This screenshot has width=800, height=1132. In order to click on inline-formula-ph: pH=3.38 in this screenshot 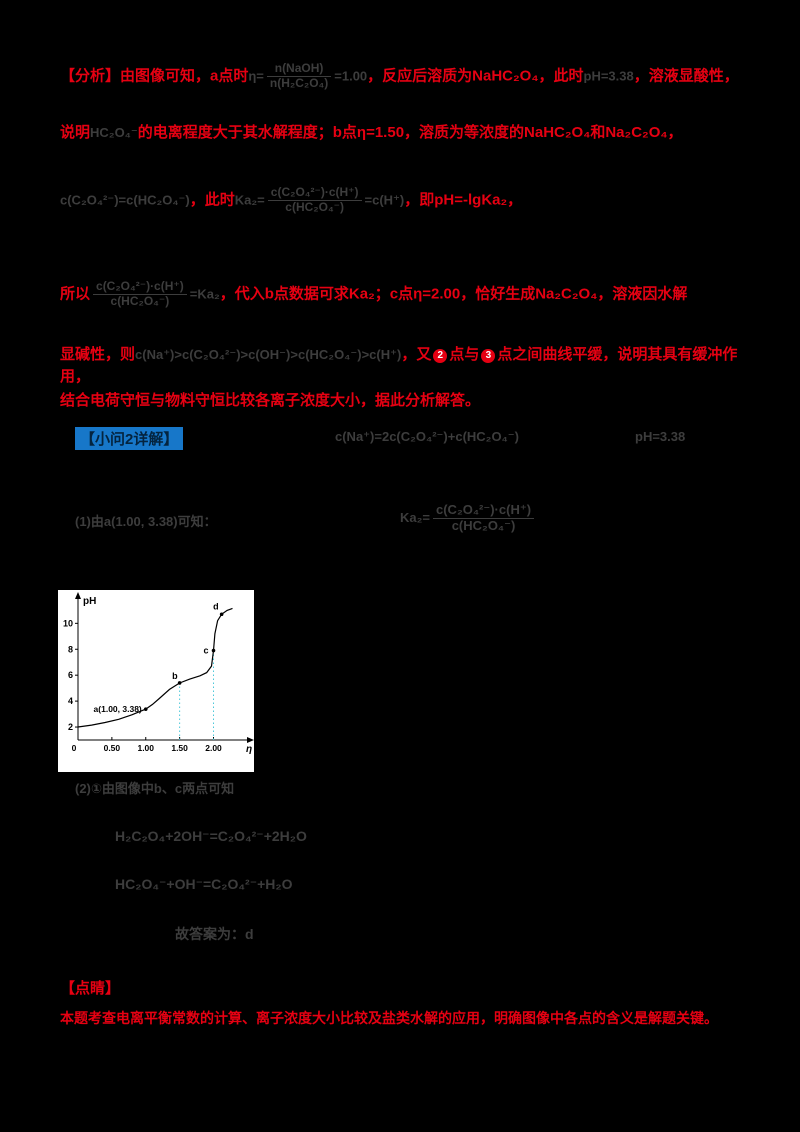, I will do `click(608, 76)`.